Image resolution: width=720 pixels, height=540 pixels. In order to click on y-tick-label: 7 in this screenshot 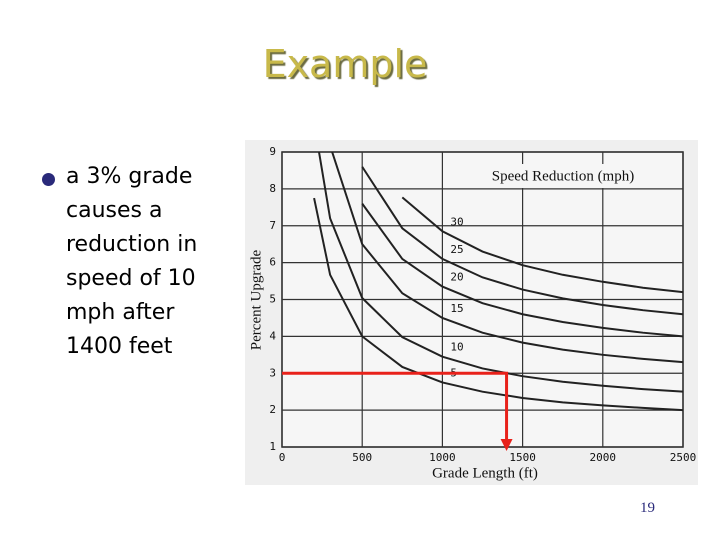, I will do `click(272, 225)`.